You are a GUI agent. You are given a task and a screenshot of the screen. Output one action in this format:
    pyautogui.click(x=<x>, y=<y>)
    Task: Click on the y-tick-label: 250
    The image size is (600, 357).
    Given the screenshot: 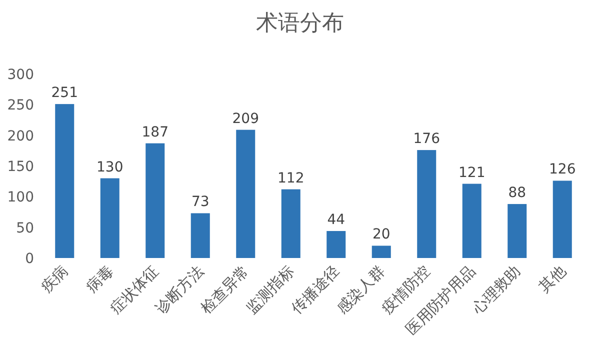 What is the action you would take?
    pyautogui.click(x=20, y=106)
    